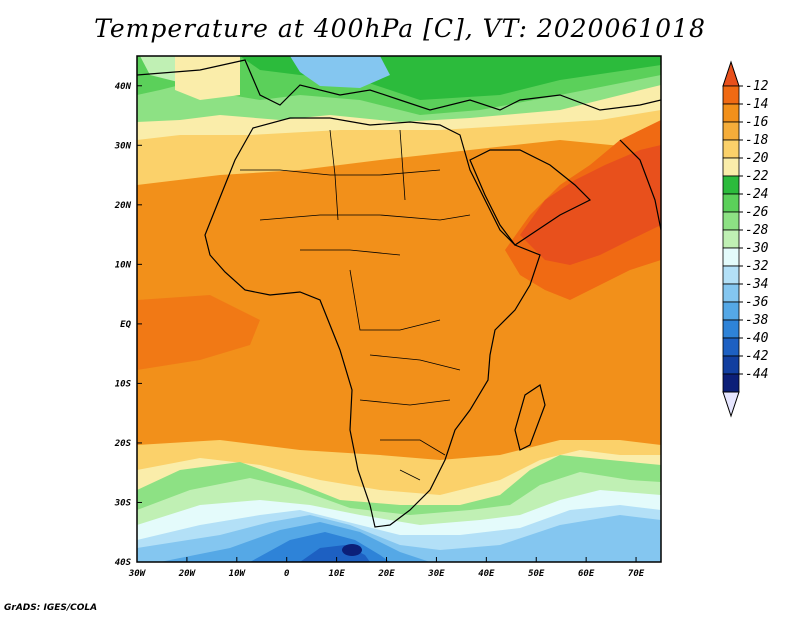 This screenshot has height=618, width=800. Describe the element at coordinates (731, 404) in the screenshot. I see `colorbar-lower-triangle` at that location.